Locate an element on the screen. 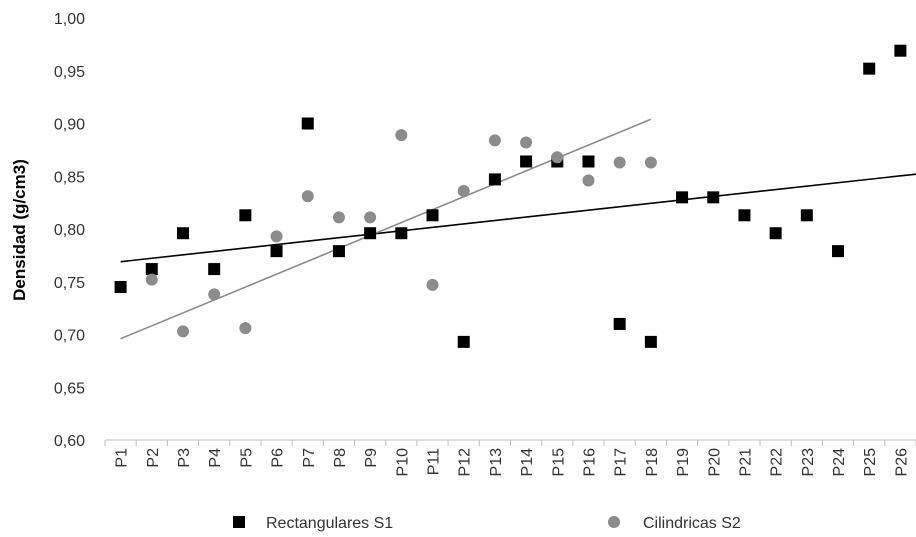  y-tick-label: 0,65 is located at coordinates (69, 388).